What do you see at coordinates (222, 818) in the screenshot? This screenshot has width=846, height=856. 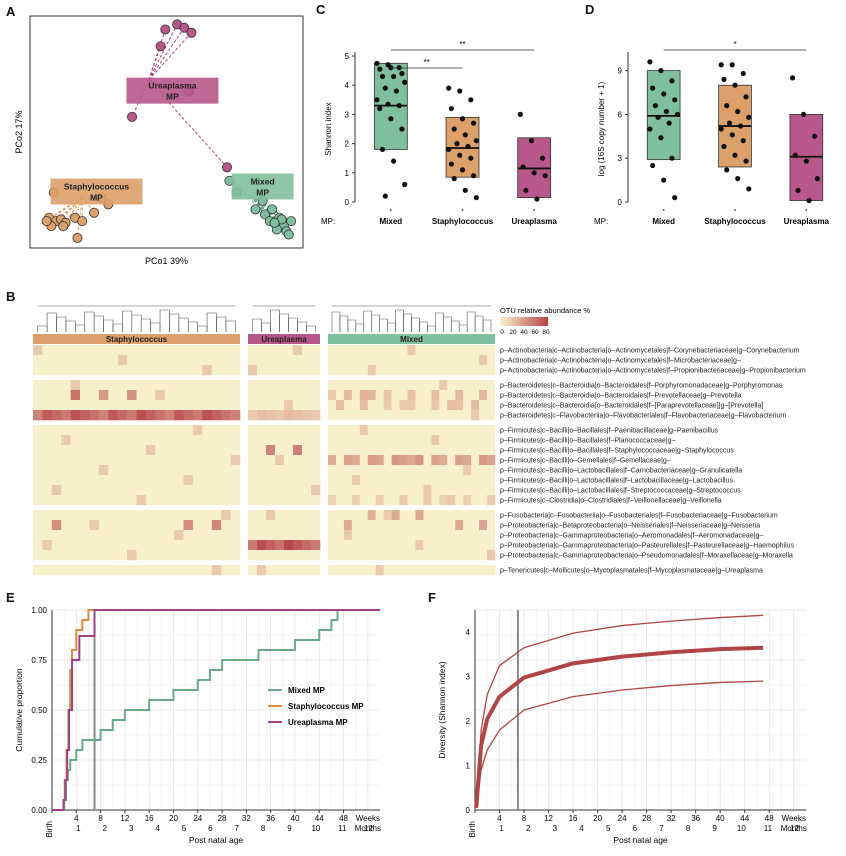 I see `week-tick-label-7: 28` at bounding box center [222, 818].